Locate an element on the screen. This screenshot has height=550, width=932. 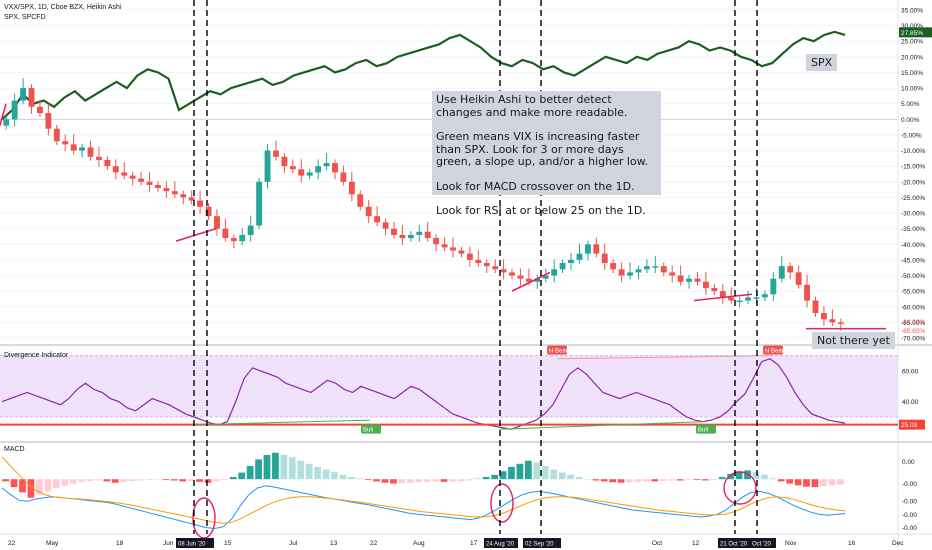
divergence-title: Divergence Indicator is located at coordinates (36, 355).